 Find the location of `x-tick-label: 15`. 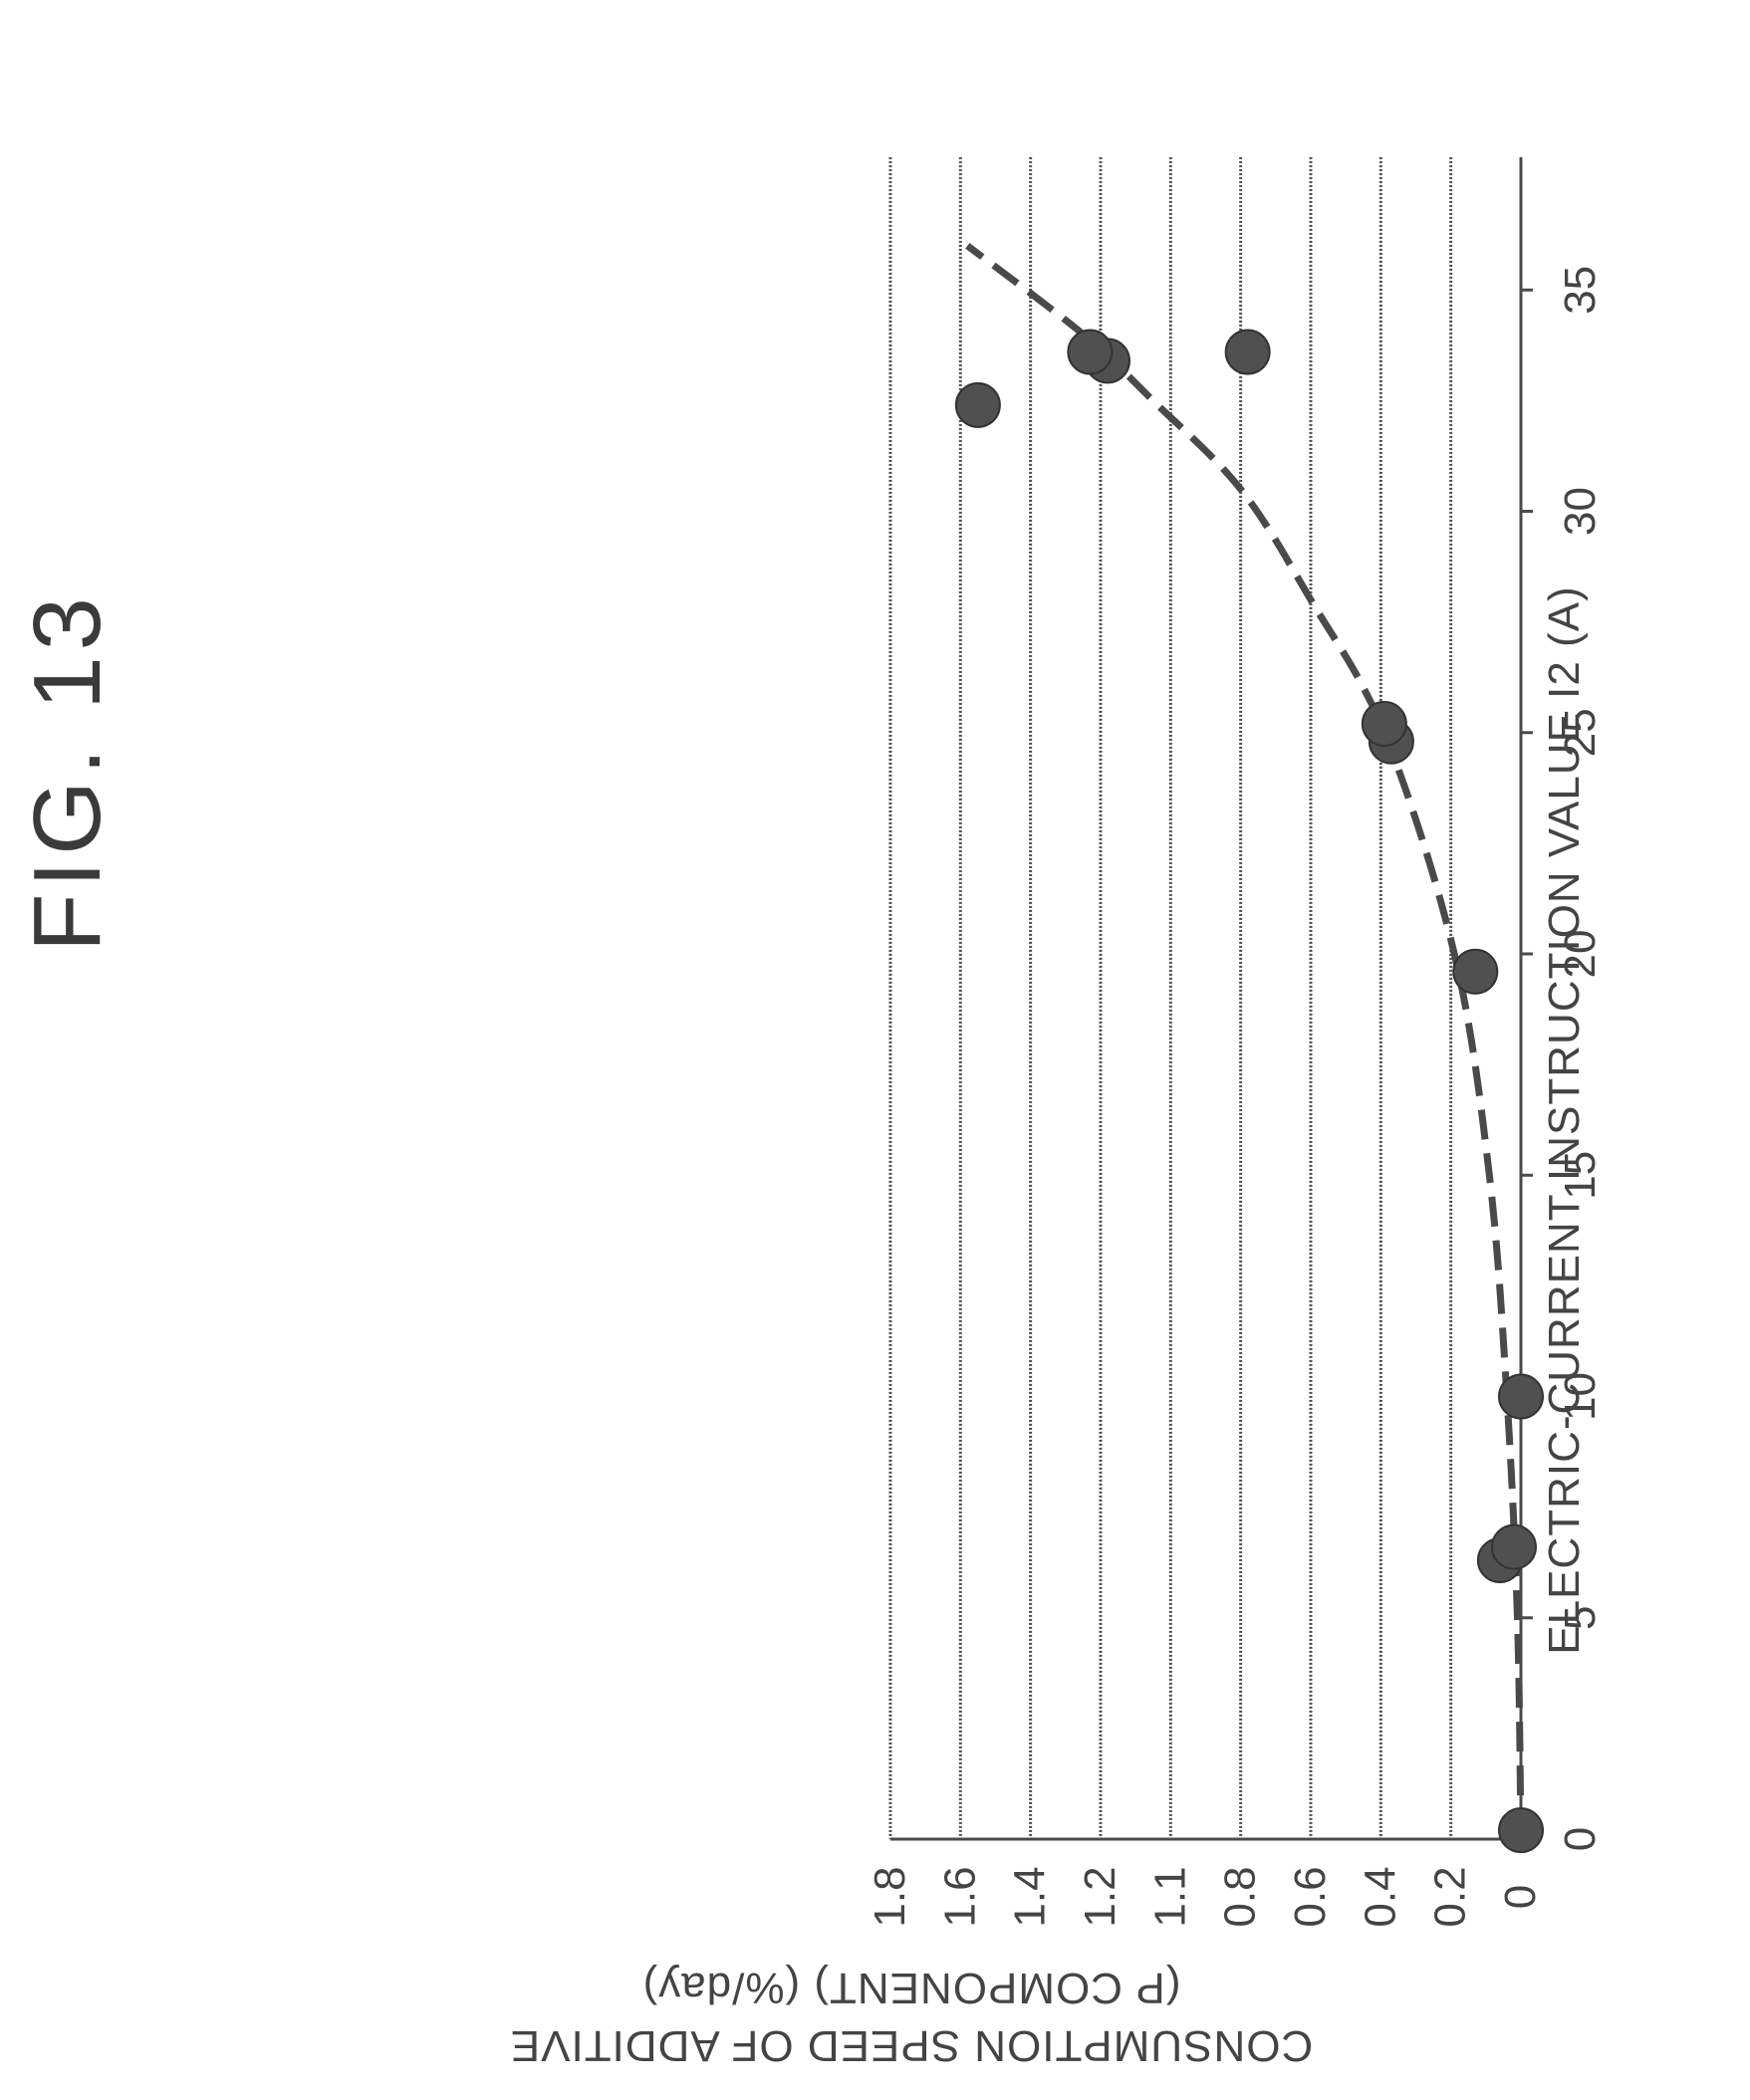

x-tick-label: 15 is located at coordinates (1581, 1175).